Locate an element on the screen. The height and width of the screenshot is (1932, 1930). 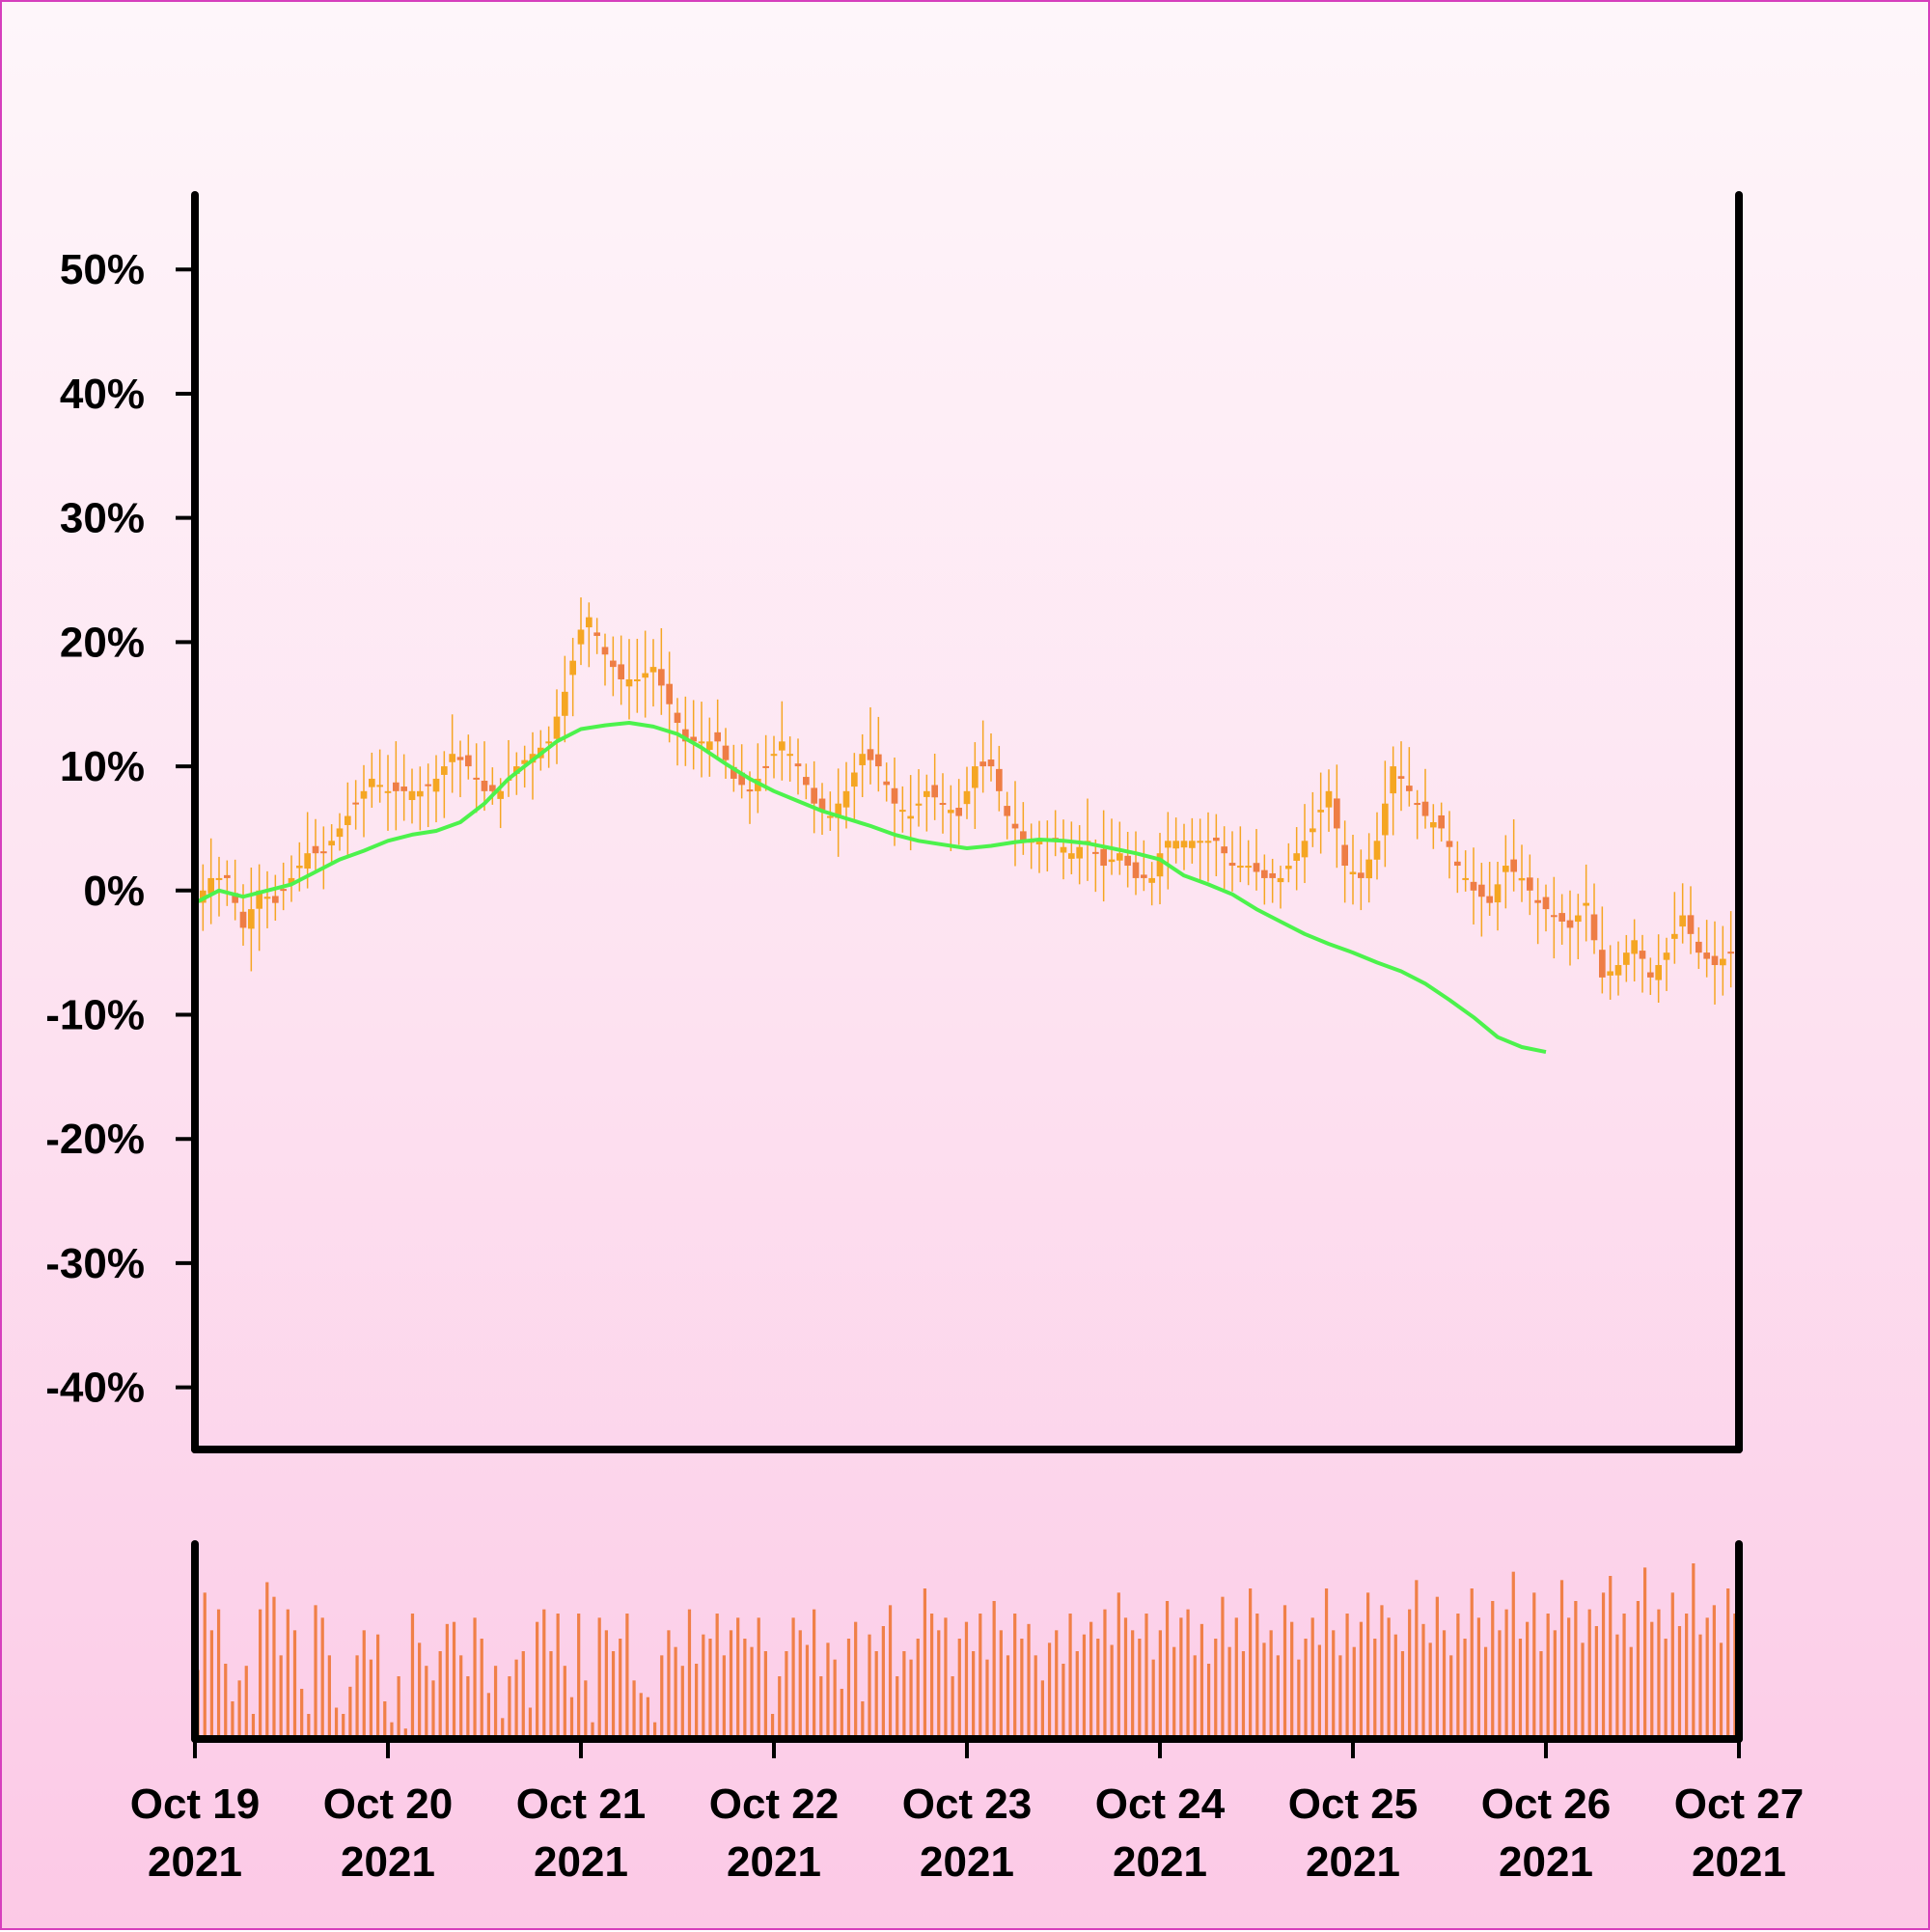
y-tick-label: 40% is located at coordinates (102, 394).